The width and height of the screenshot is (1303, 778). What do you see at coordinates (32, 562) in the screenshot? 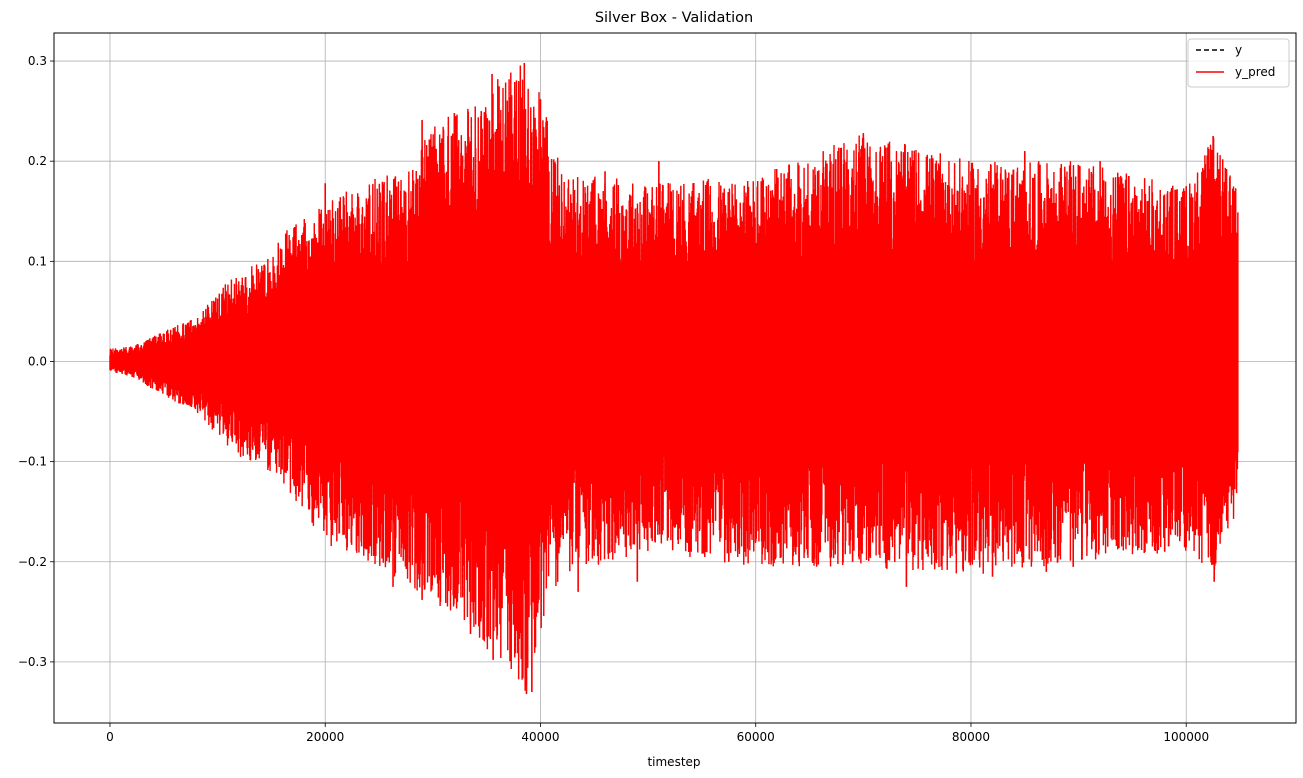
I see `y-tick-label: −0.2` at bounding box center [32, 562].